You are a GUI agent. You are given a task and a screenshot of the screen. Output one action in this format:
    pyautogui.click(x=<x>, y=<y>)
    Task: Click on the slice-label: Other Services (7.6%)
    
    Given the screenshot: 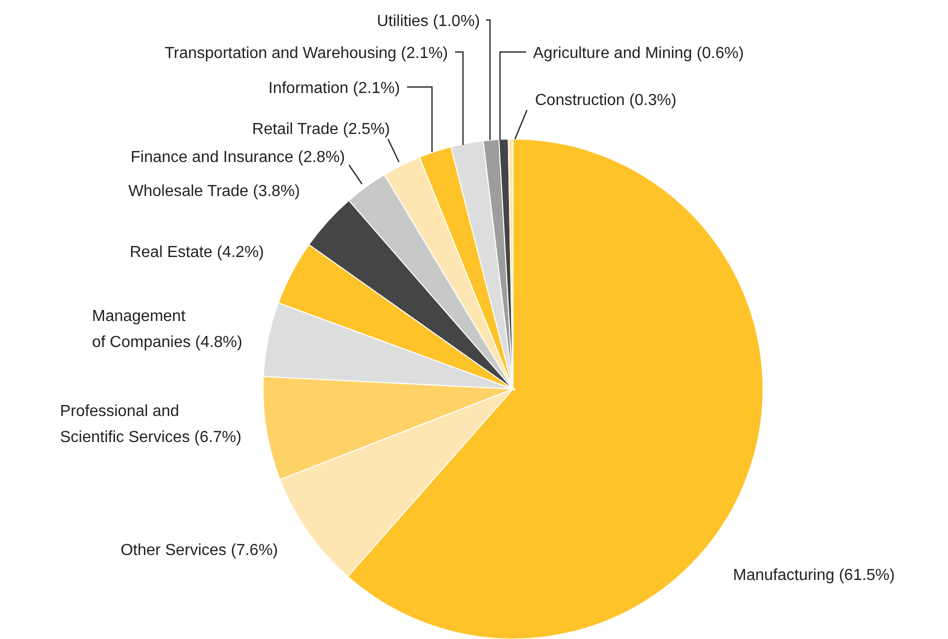 What is the action you would take?
    pyautogui.click(x=199, y=550)
    